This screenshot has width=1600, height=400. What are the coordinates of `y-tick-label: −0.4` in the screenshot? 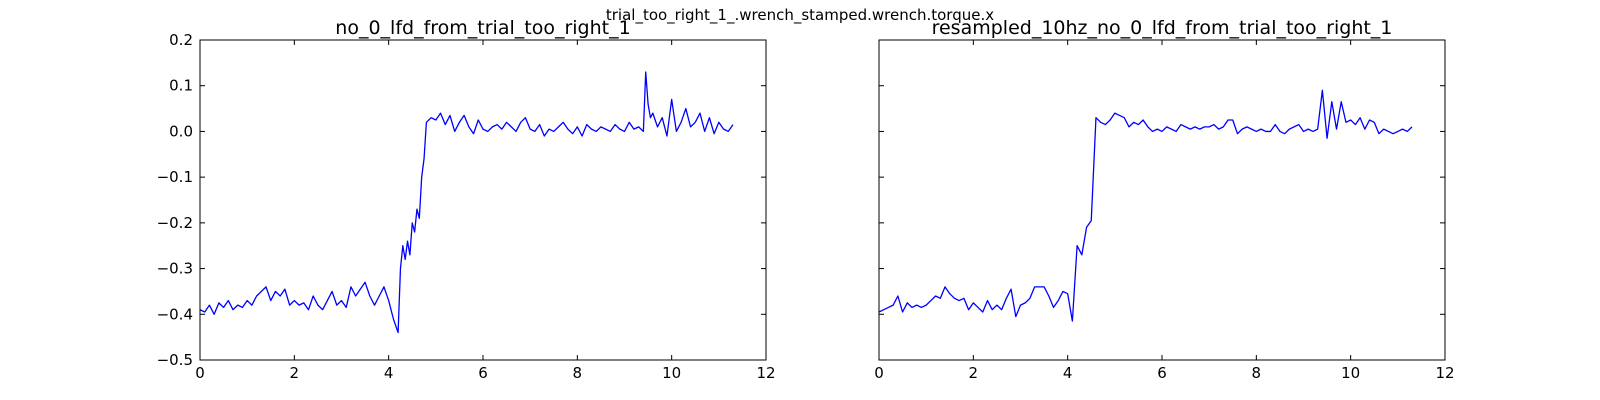 It's located at (175, 314).